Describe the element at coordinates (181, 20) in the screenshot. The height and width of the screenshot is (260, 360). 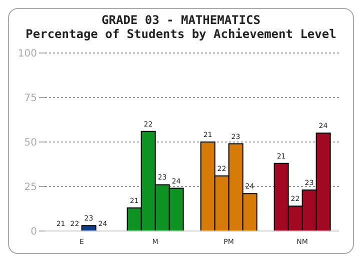
I see `chart-title: GRADE 03 - MATHEMATICS` at that location.